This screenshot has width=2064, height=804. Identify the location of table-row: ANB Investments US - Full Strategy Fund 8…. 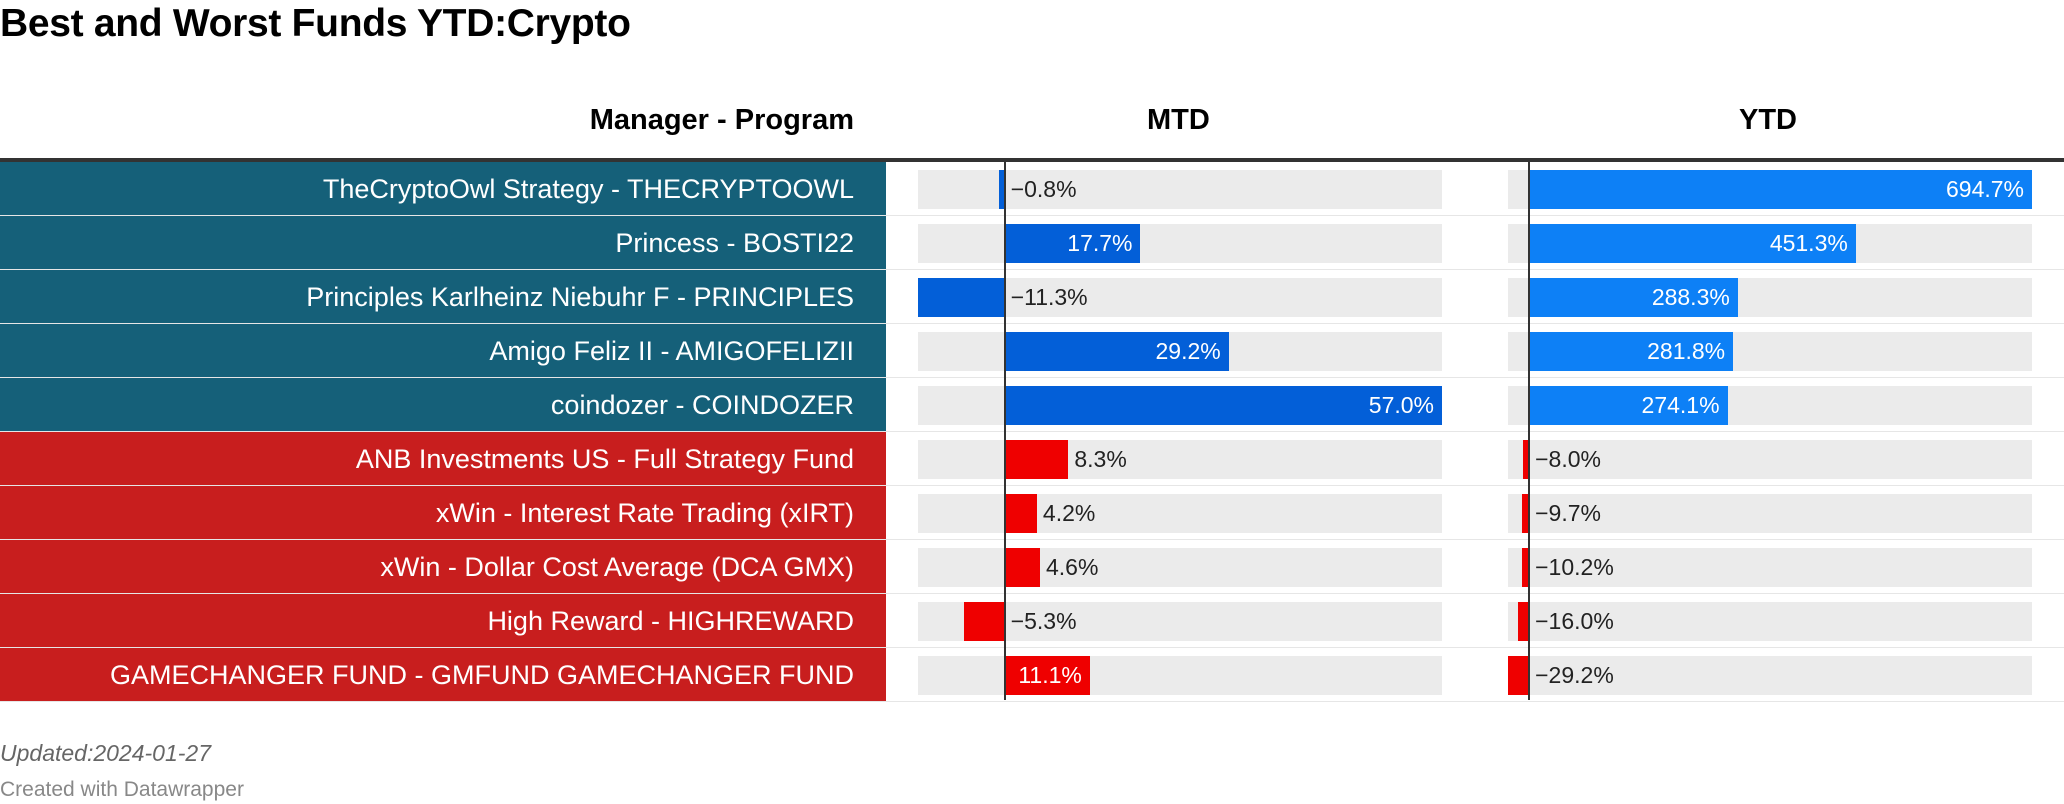
(1032, 459).